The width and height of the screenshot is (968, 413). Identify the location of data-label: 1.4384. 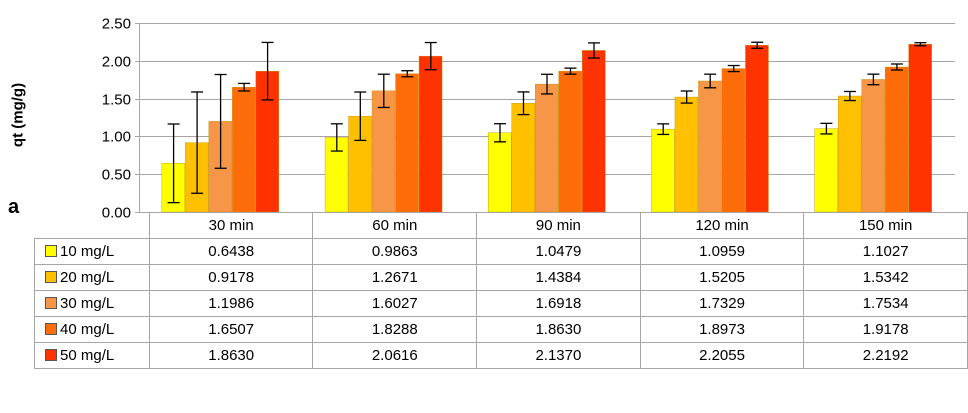
(558, 277).